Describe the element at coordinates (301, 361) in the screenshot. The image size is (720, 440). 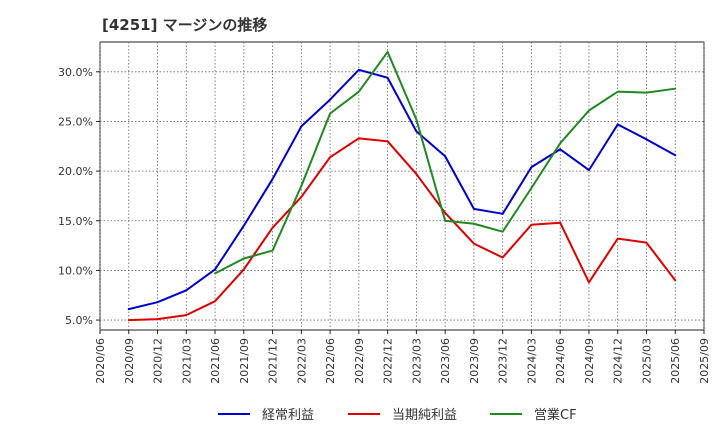
I see `x-tick-label: 2022/03` at that location.